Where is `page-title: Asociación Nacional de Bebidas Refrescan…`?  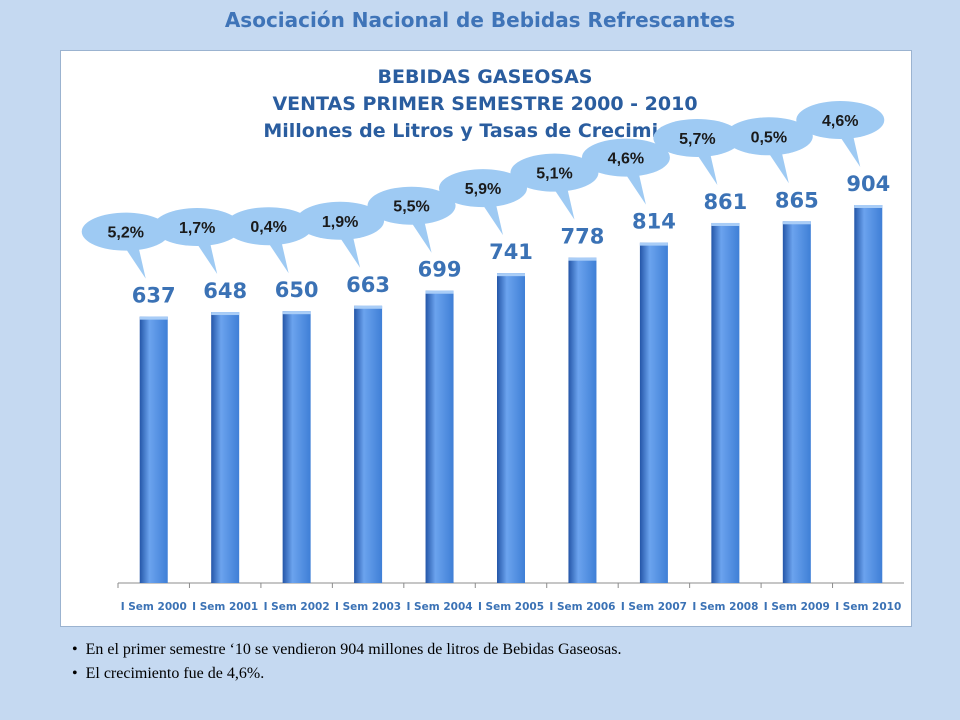
page-title: Asociación Nacional de Bebidas Refrescan… is located at coordinates (480, 20).